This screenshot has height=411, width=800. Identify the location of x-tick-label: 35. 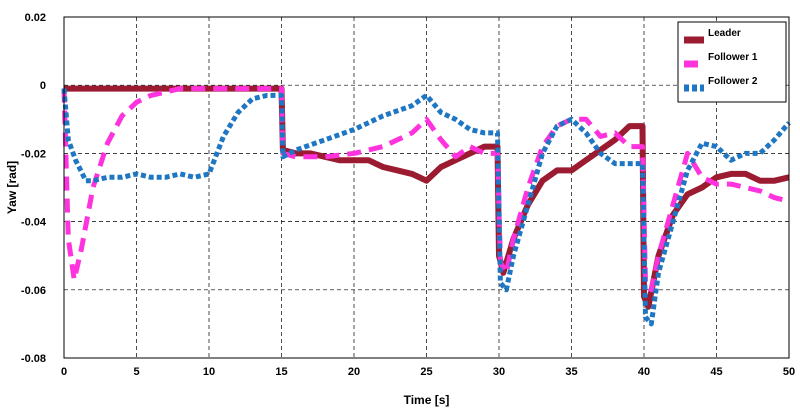
(571, 372).